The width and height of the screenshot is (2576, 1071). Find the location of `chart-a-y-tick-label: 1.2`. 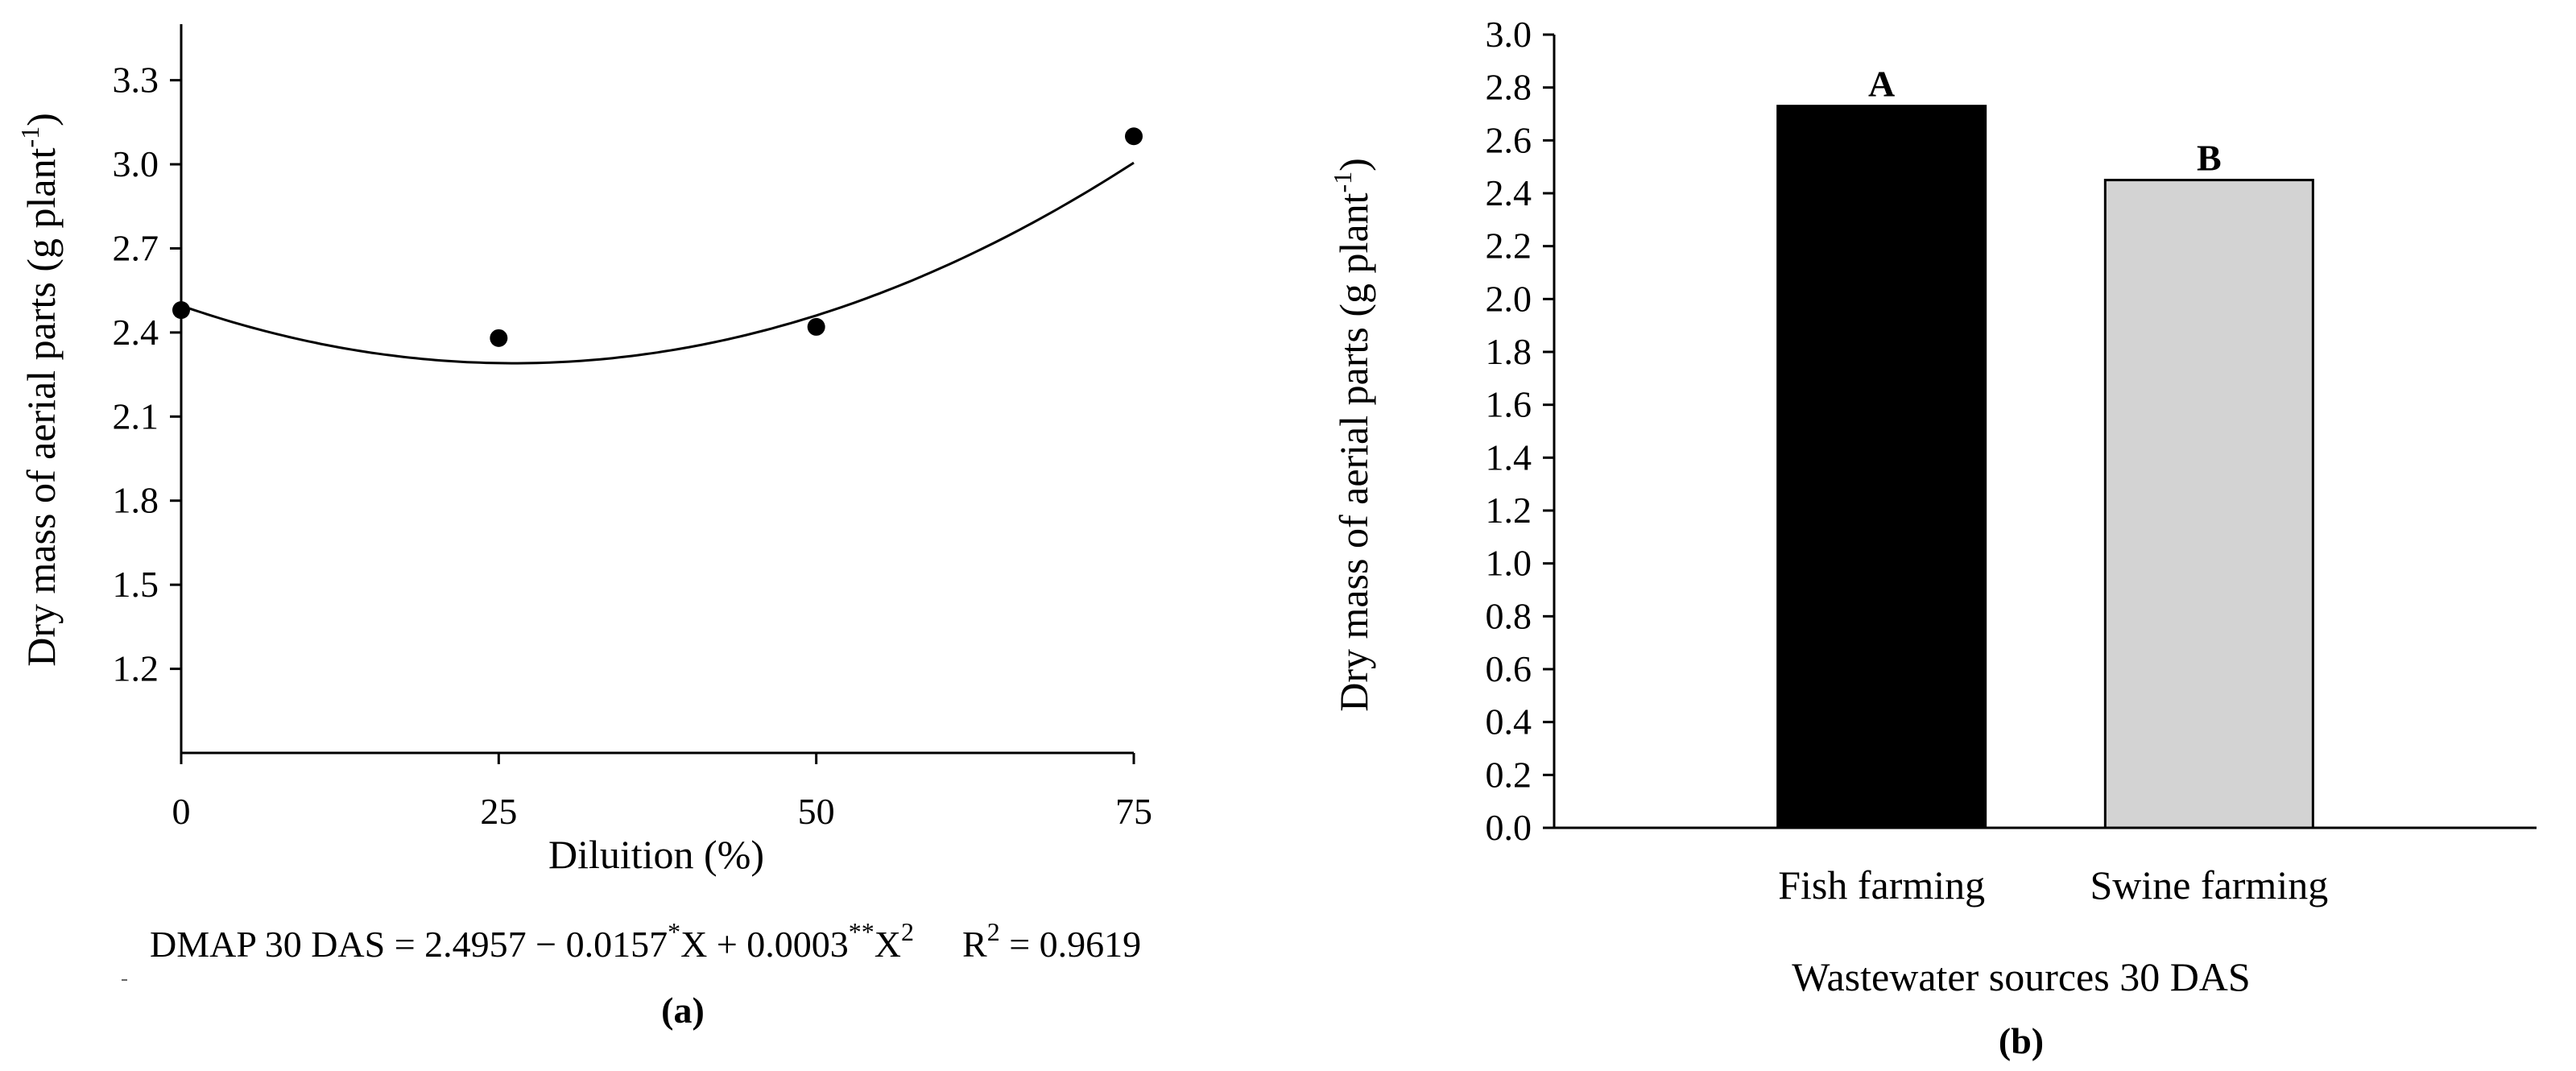

chart-a-y-tick-label: 1.2 is located at coordinates (136, 668).